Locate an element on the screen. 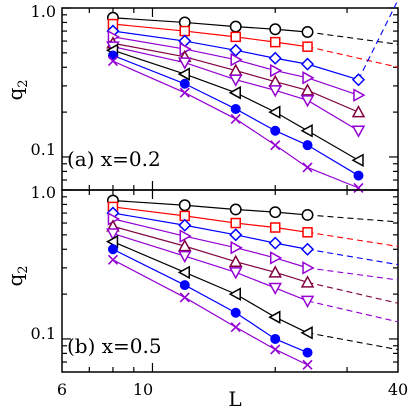  y-axis-label-top: q2 is located at coordinates (17, 89).